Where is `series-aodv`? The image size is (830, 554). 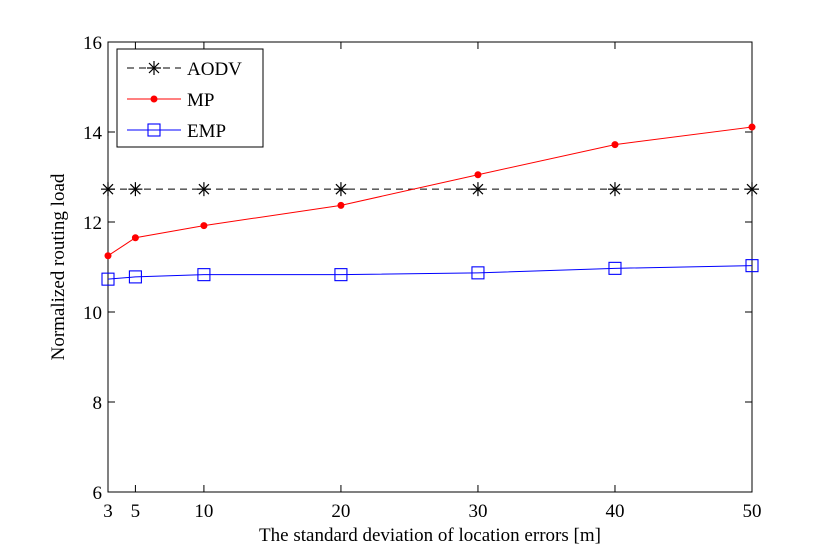
series-aodv is located at coordinates (430, 189).